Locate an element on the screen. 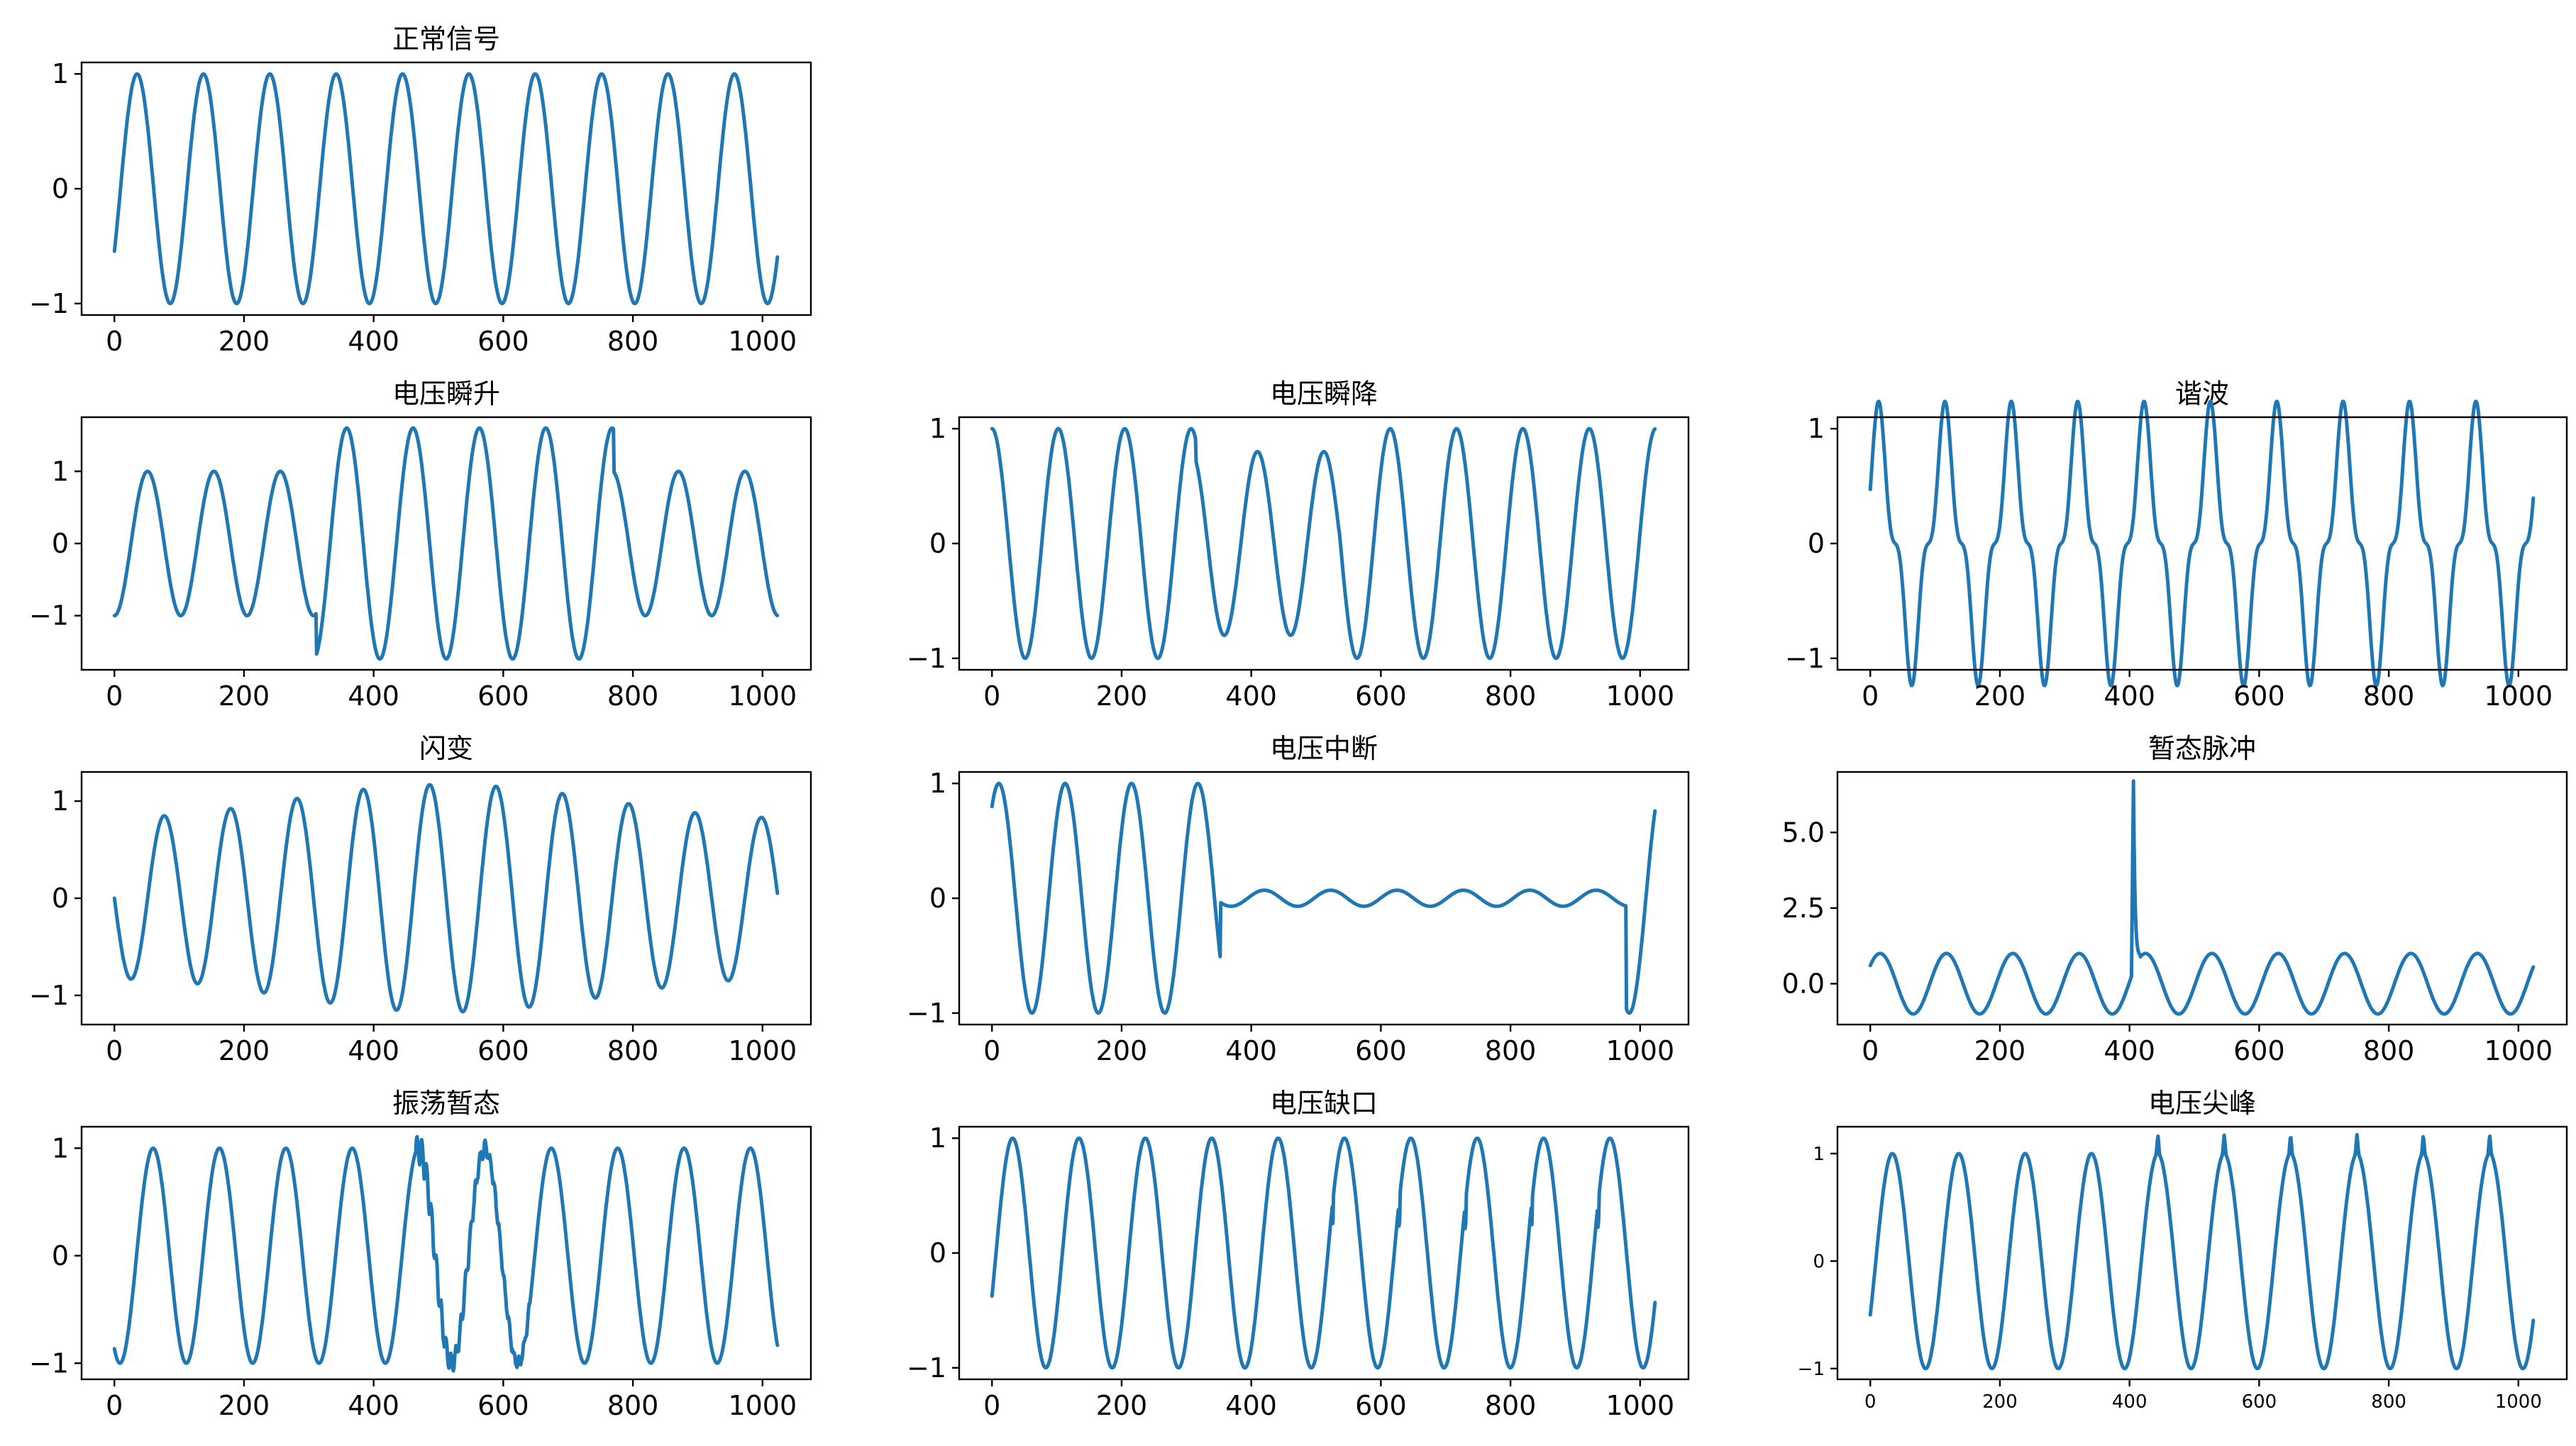 This screenshot has height=1446, width=2576. subplot-title: 电压中断 is located at coordinates (1324, 748).